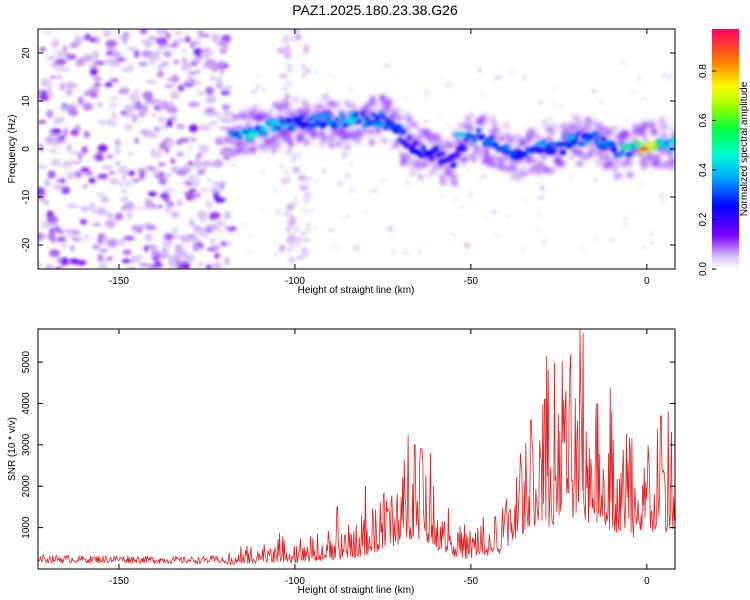 The image size is (750, 600). Describe the element at coordinates (26, 149) in the screenshot. I see `spectrogram-ytick-label: 0` at that location.